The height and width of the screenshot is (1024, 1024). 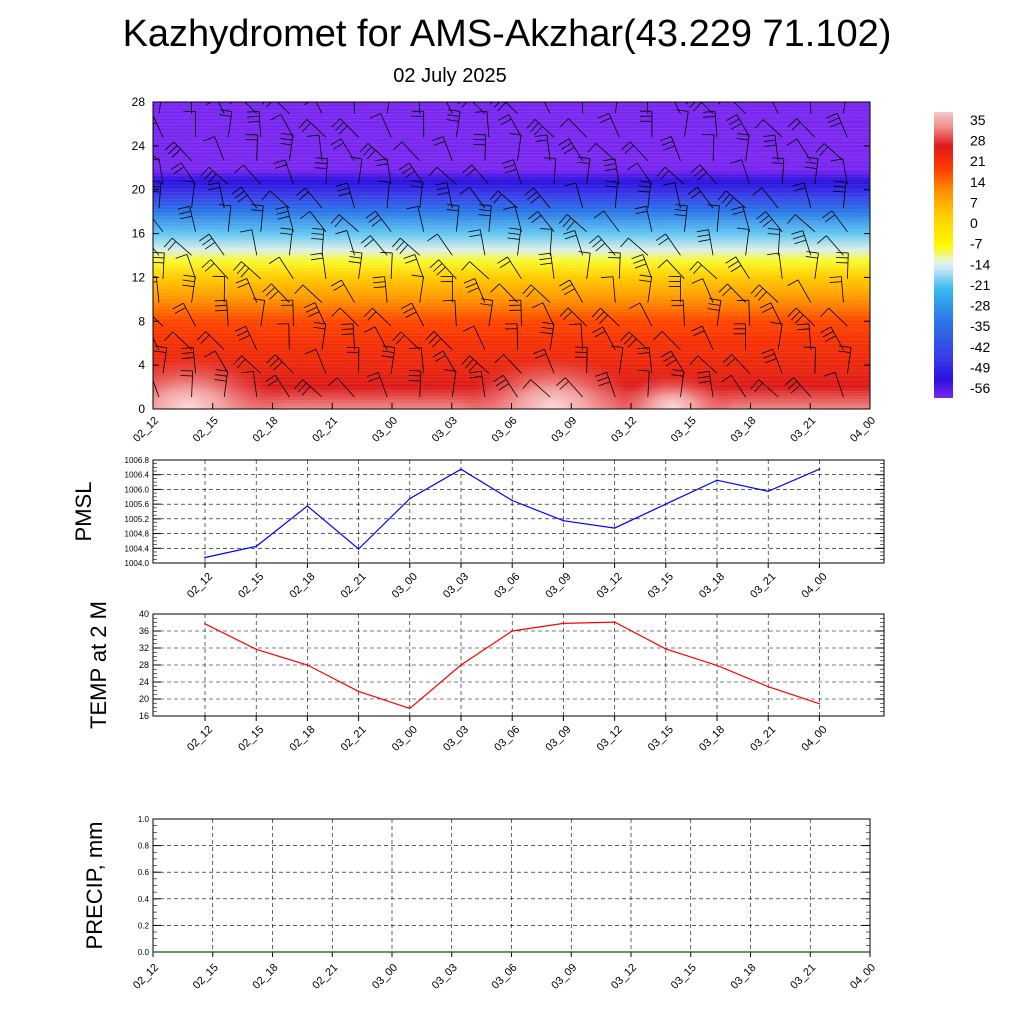 I want to click on pmsl-ytick-label: 1004.8, so click(x=137, y=534).